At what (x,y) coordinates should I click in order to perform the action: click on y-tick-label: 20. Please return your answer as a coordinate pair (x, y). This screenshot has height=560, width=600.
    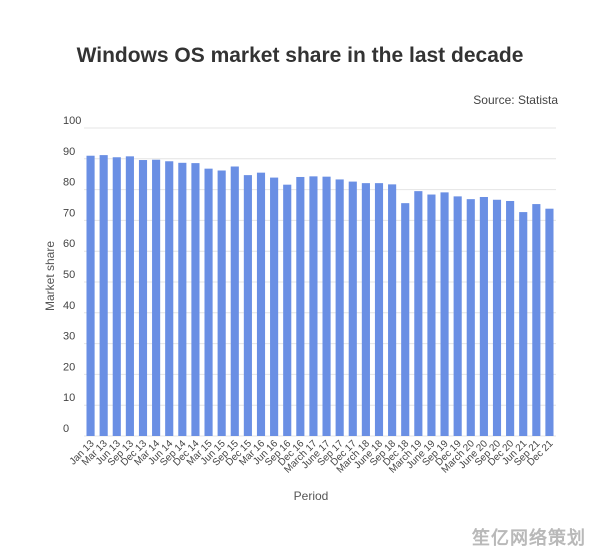
    Looking at the image, I should click on (69, 367).